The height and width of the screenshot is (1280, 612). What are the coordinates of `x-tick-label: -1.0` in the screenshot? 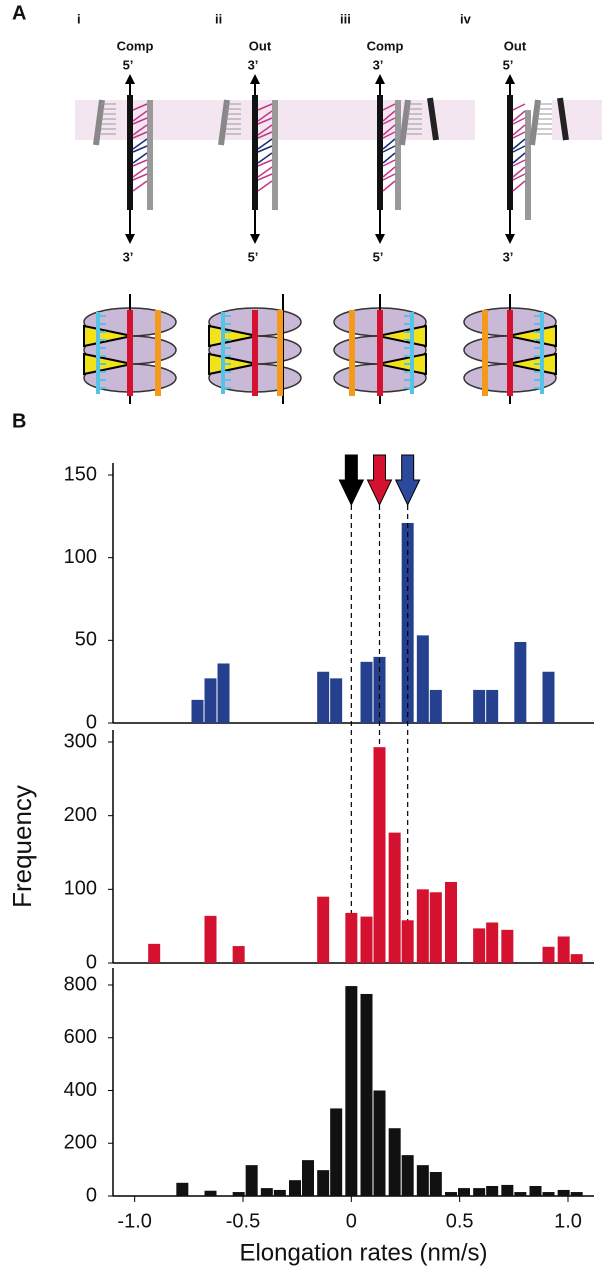 It's located at (134, 1221).